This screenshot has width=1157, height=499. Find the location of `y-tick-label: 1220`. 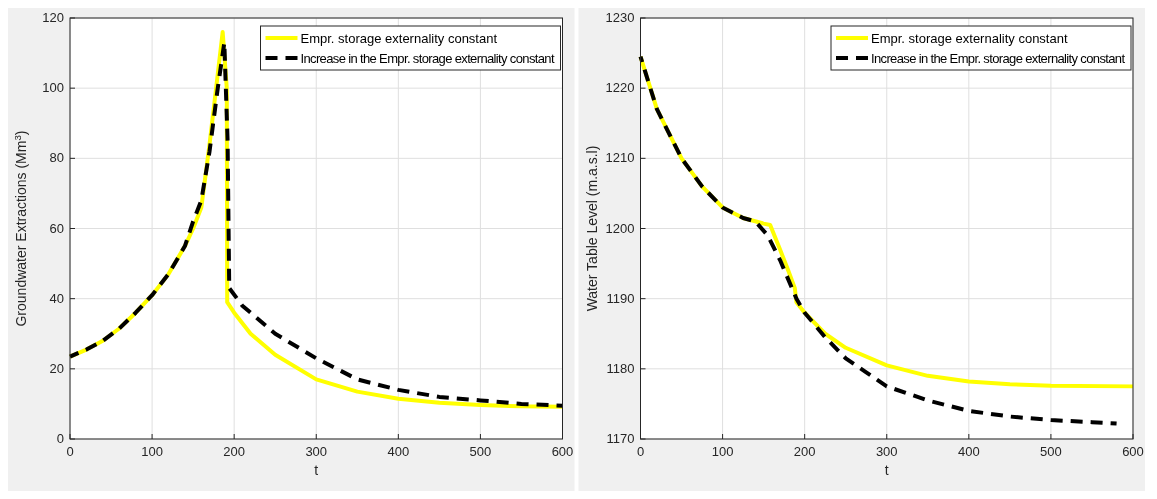

y-tick-label: 1220 is located at coordinates (620, 88).